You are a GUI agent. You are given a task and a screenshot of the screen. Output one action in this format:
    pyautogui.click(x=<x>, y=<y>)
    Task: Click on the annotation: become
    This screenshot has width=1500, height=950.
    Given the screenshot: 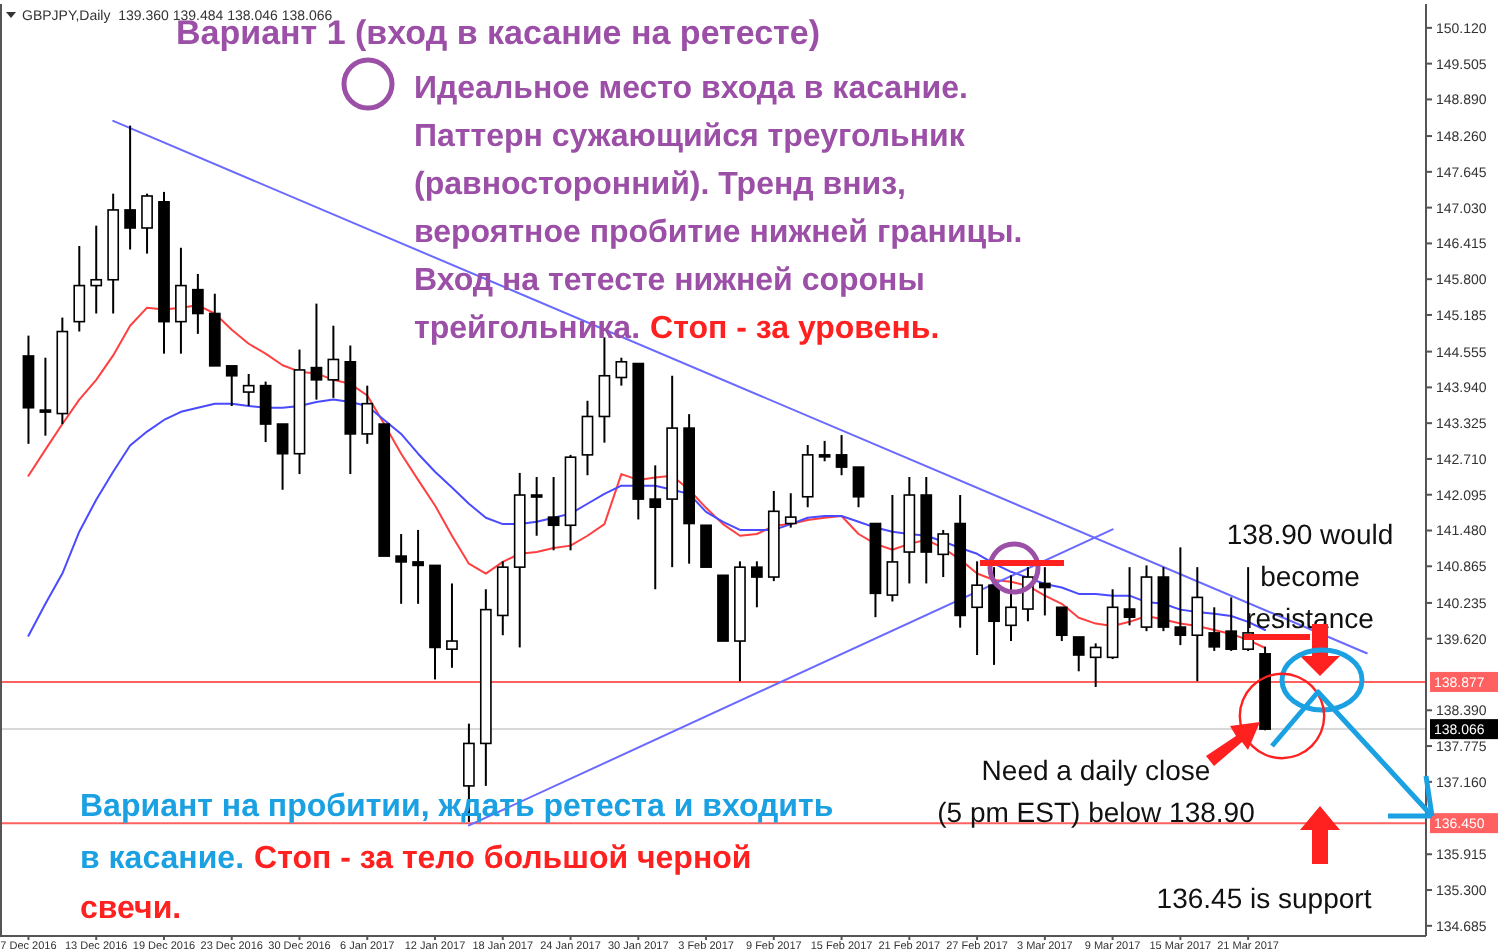 What is the action you would take?
    pyautogui.click(x=1310, y=576)
    